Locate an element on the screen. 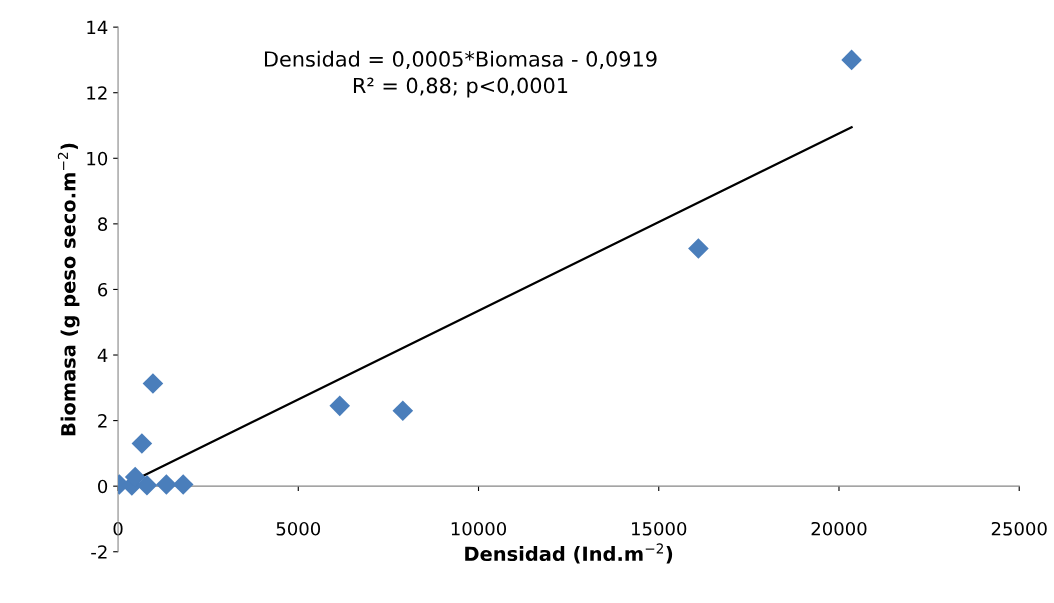 This screenshot has width=1054, height=603. y-tick-label: 4 is located at coordinates (102, 355).